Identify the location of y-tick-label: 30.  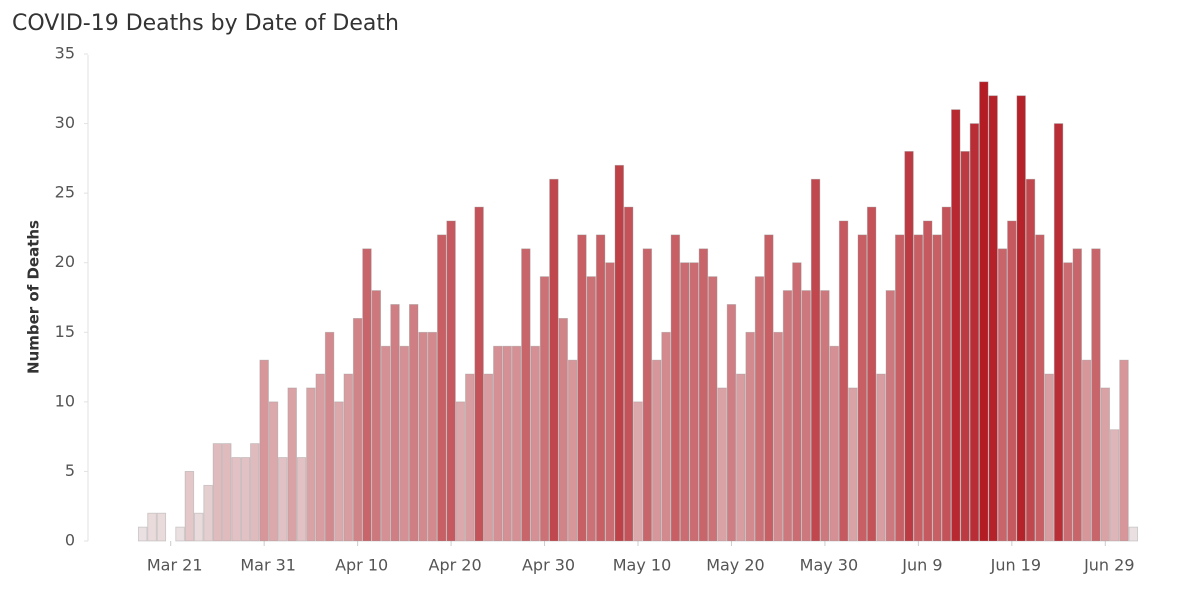
(65, 122).